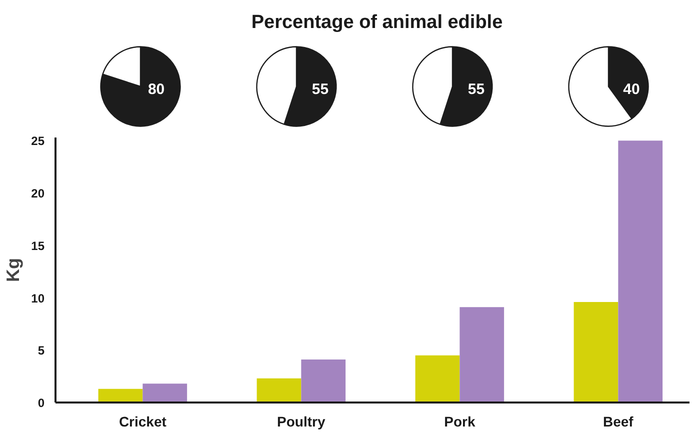 The height and width of the screenshot is (447, 694). Describe the element at coordinates (38, 193) in the screenshot. I see `y-tick-label: 20` at that location.